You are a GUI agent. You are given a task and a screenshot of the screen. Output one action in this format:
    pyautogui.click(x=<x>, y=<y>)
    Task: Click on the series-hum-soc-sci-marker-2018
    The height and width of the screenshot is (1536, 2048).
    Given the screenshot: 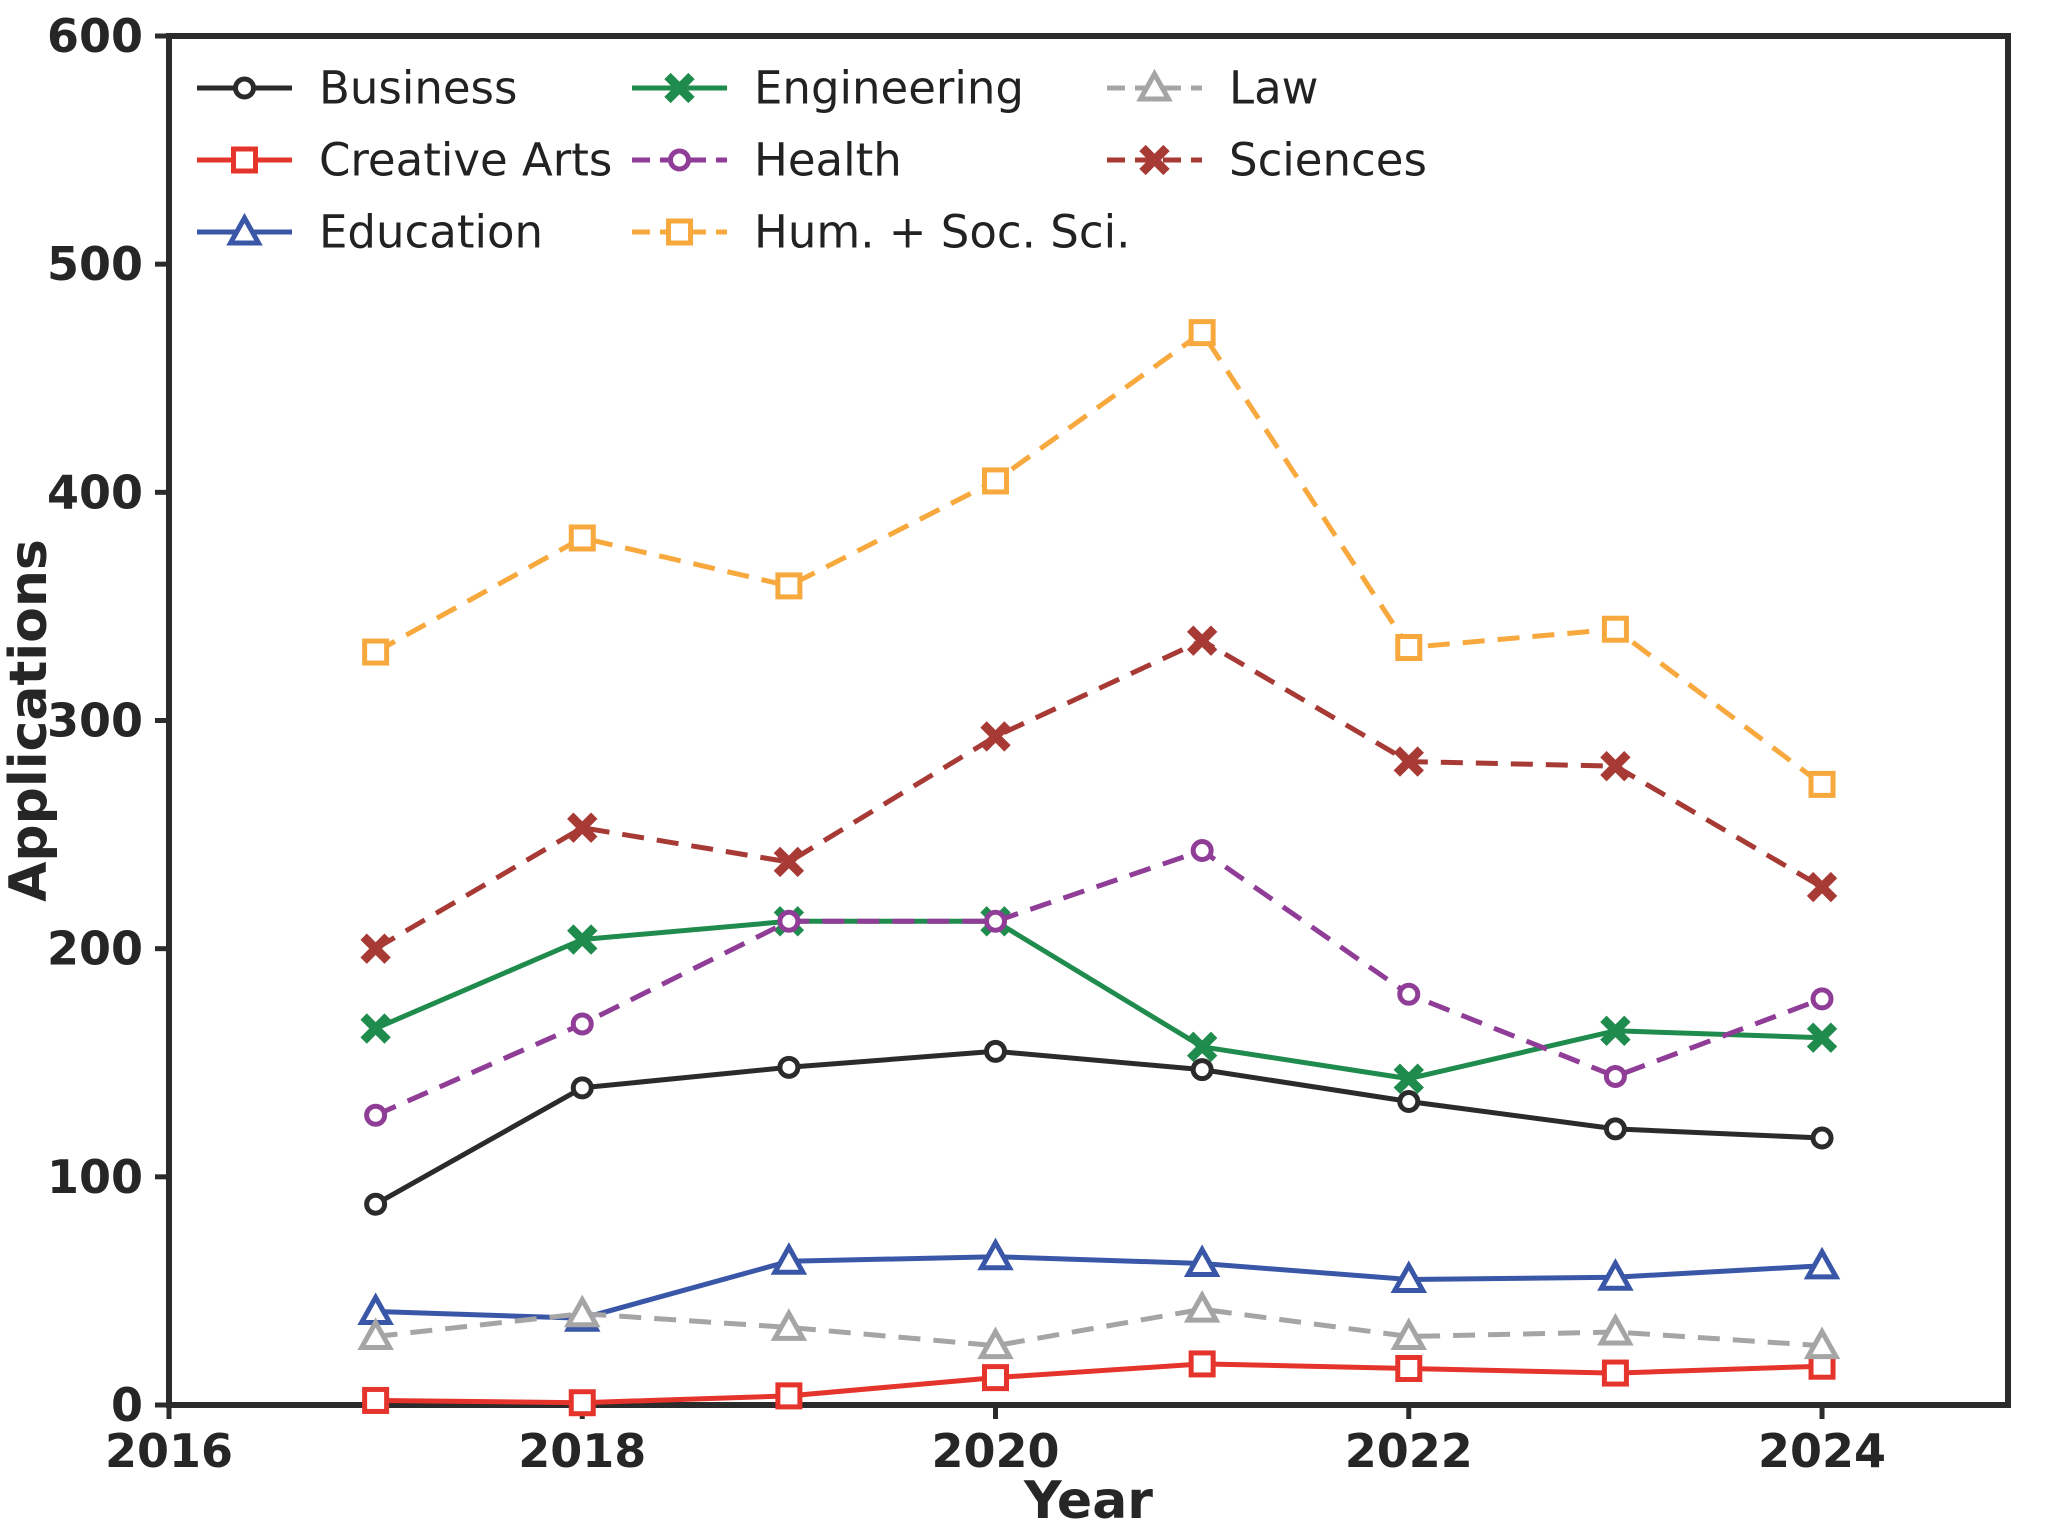 What is the action you would take?
    pyautogui.click(x=582, y=538)
    